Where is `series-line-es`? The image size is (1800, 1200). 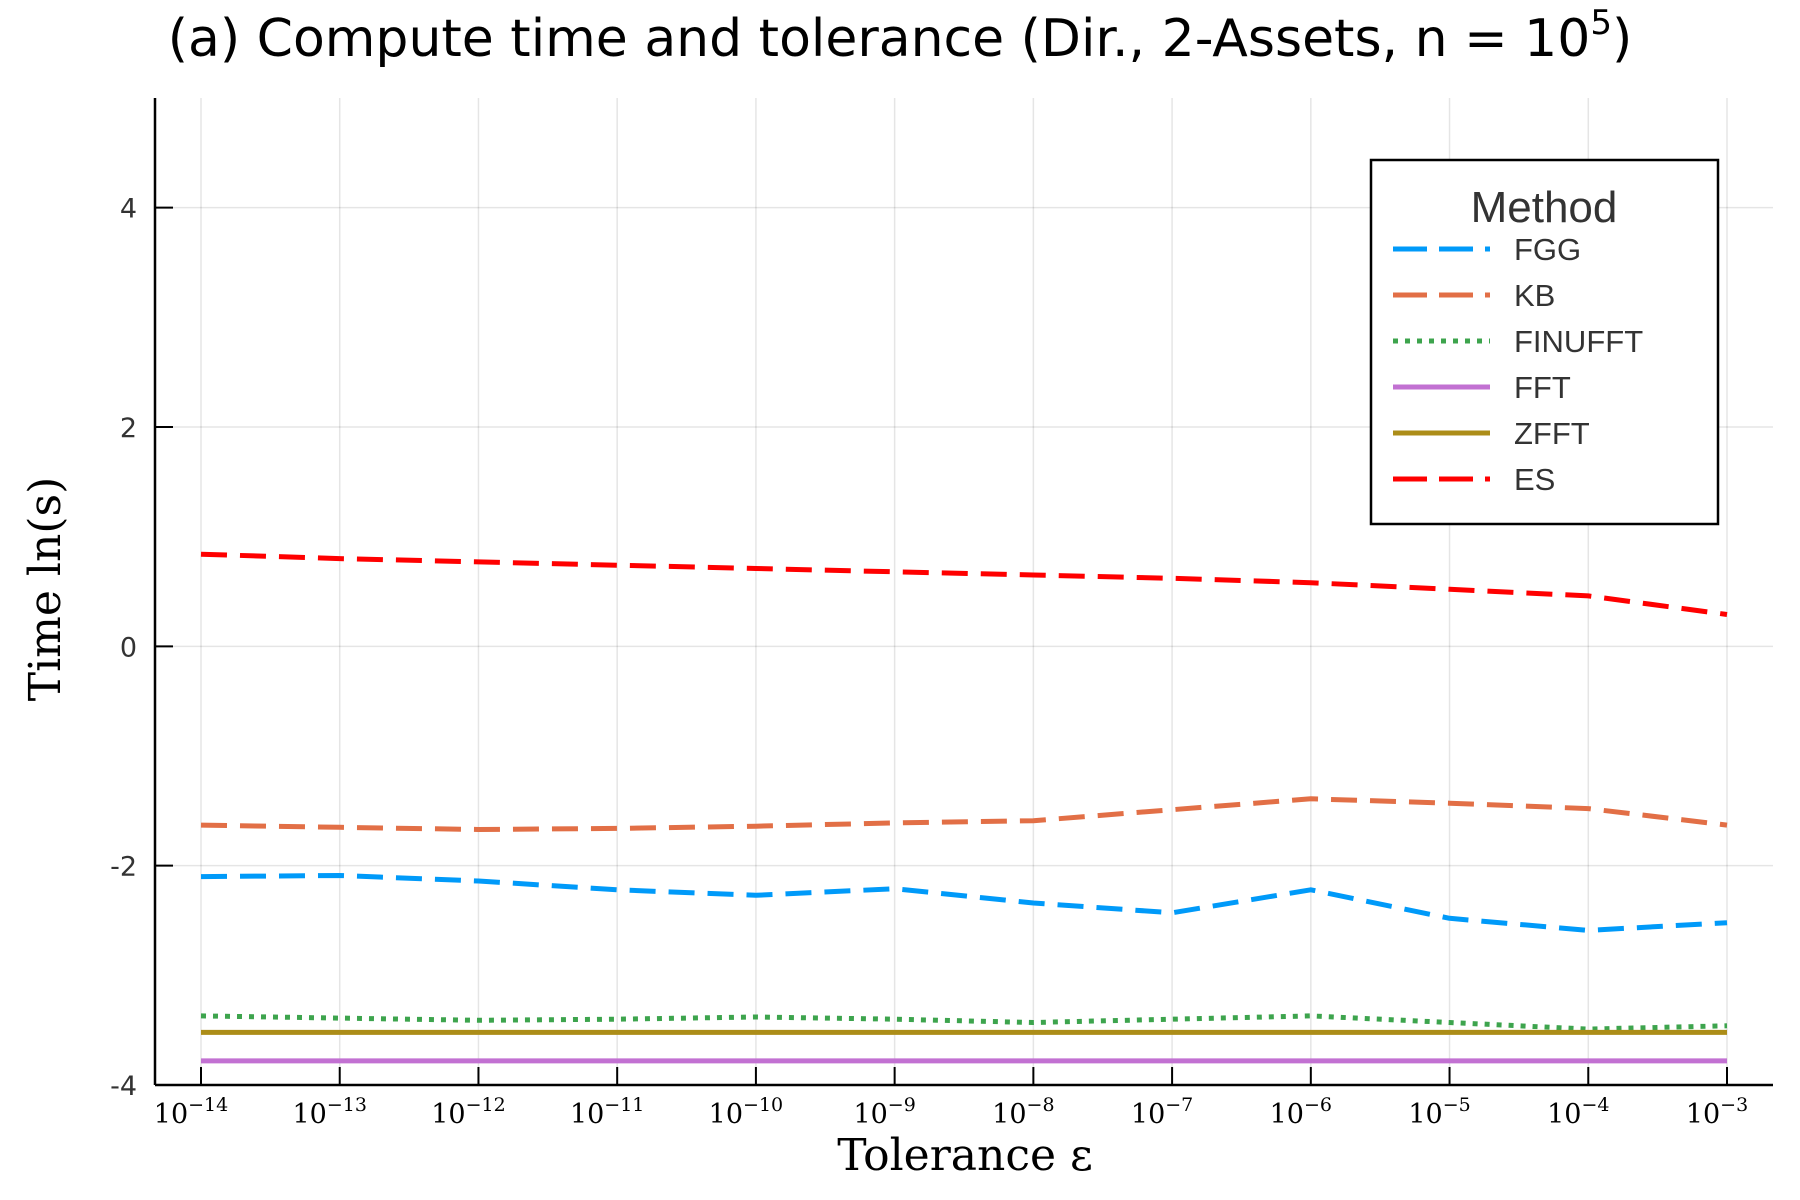 series-line-es is located at coordinates (964, 584).